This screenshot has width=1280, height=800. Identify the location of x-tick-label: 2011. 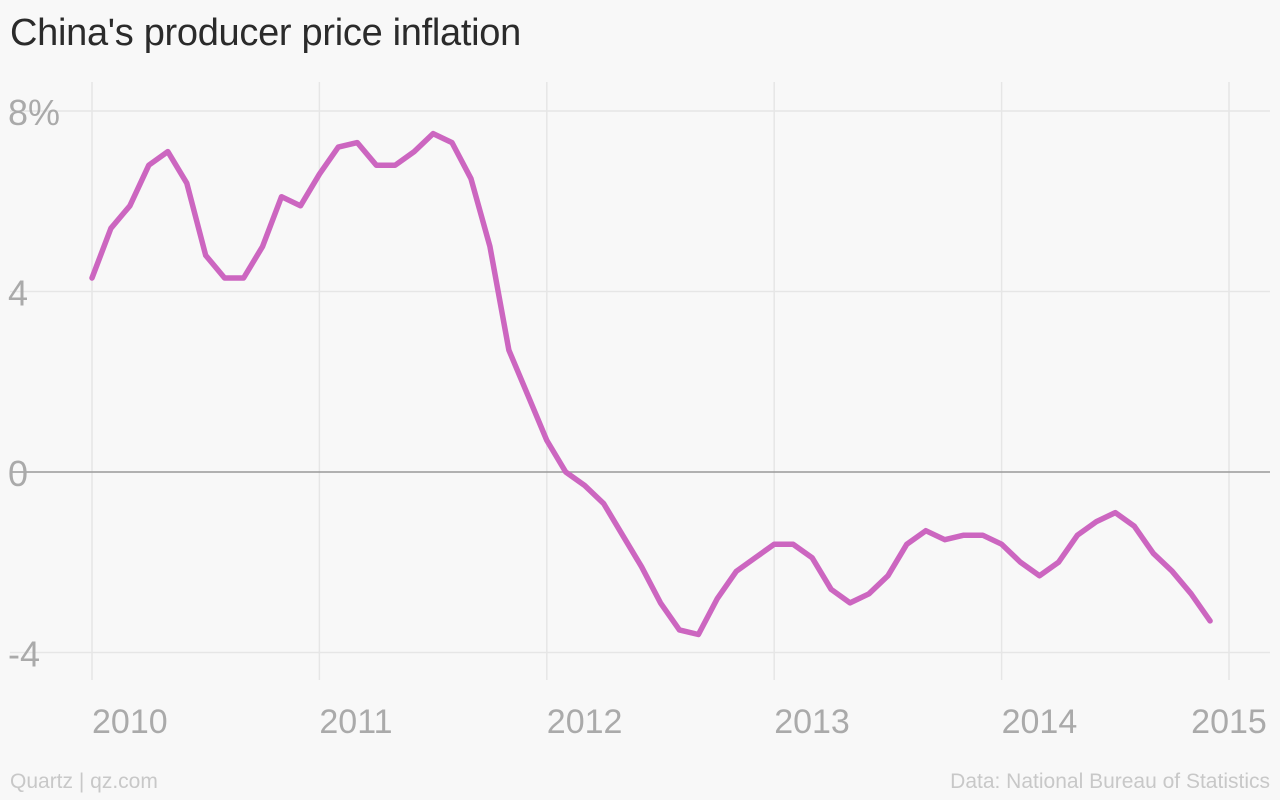
(355, 722).